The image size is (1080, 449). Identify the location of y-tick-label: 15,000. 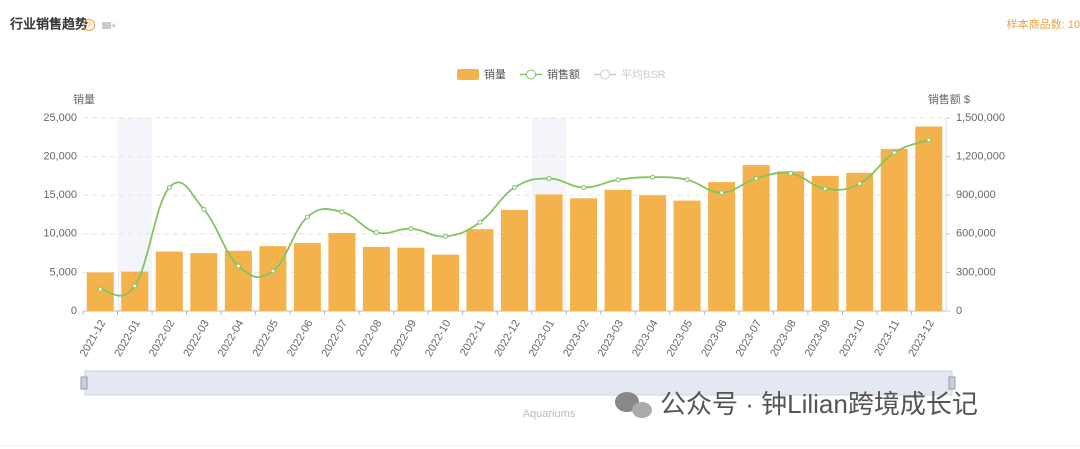
(60, 195).